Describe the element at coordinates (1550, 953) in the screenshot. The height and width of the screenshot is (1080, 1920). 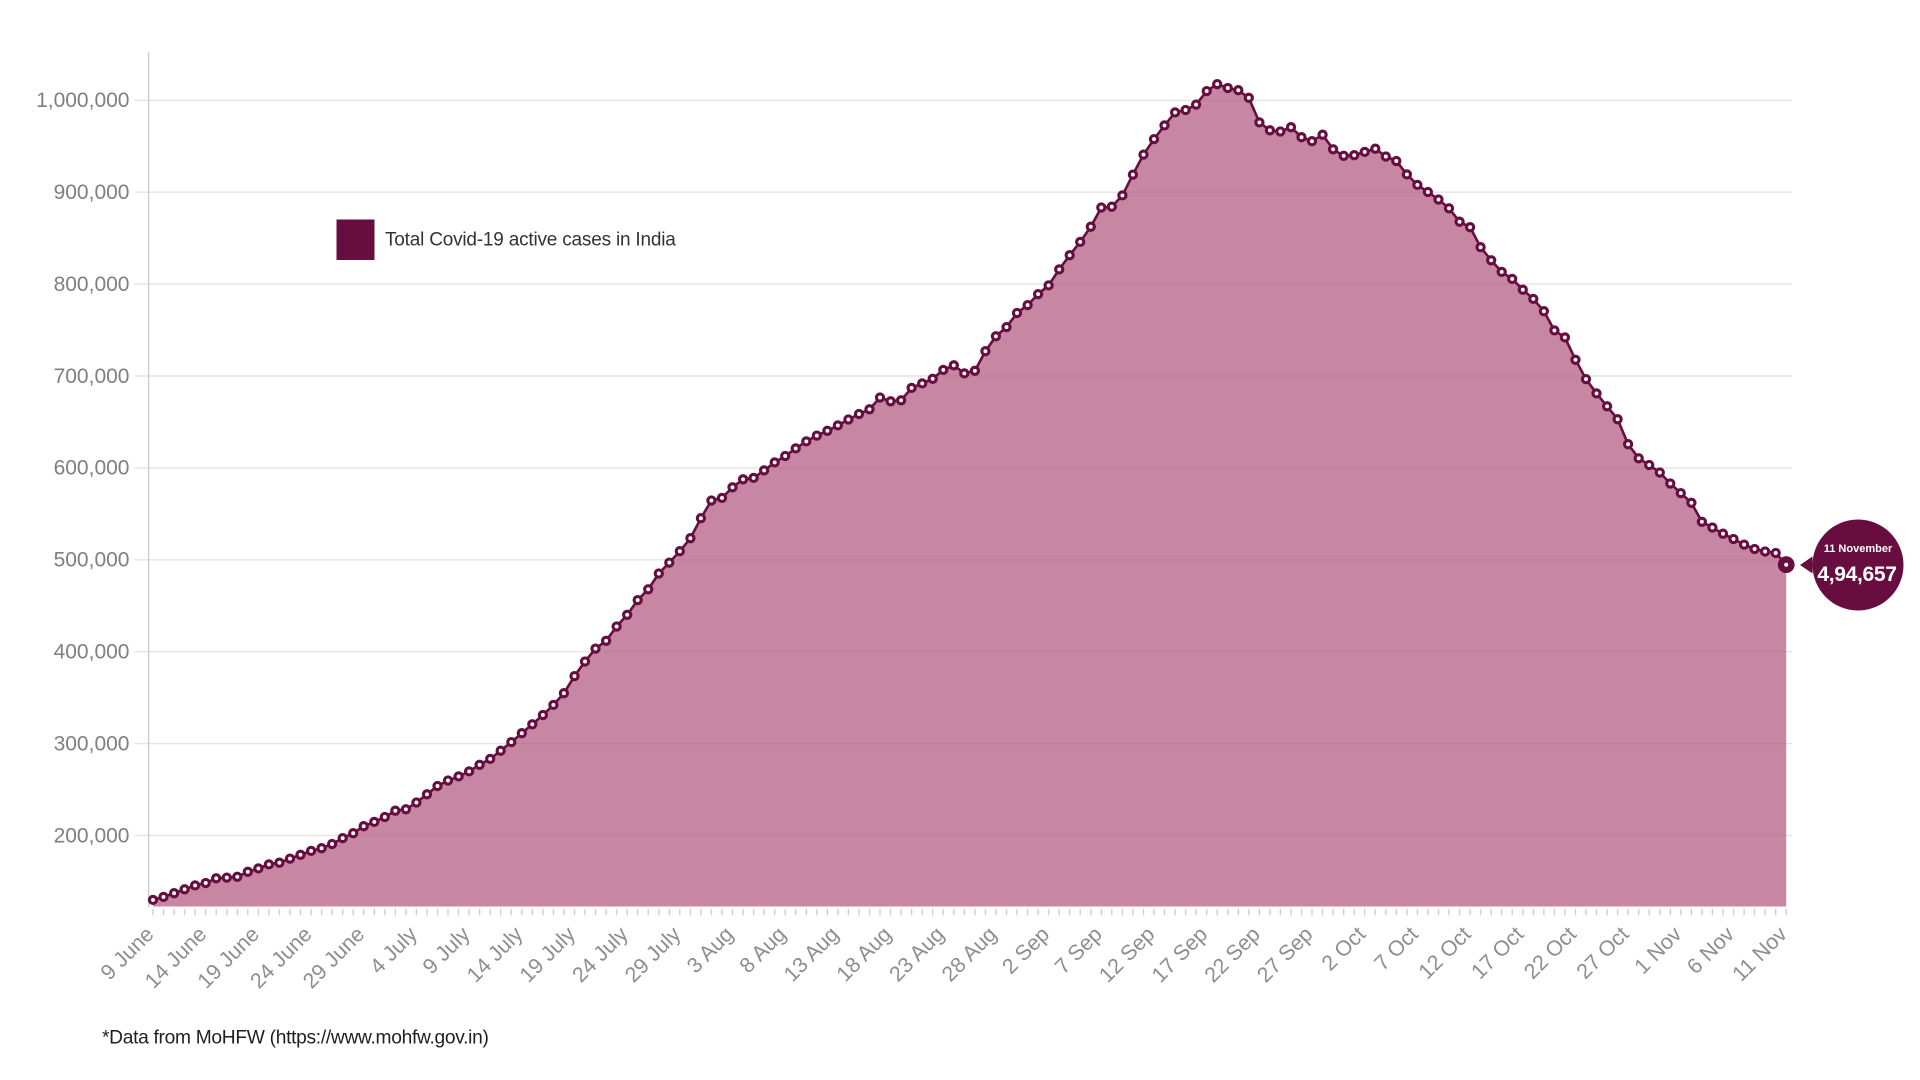
I see `svg-text: 22 Oct` at that location.